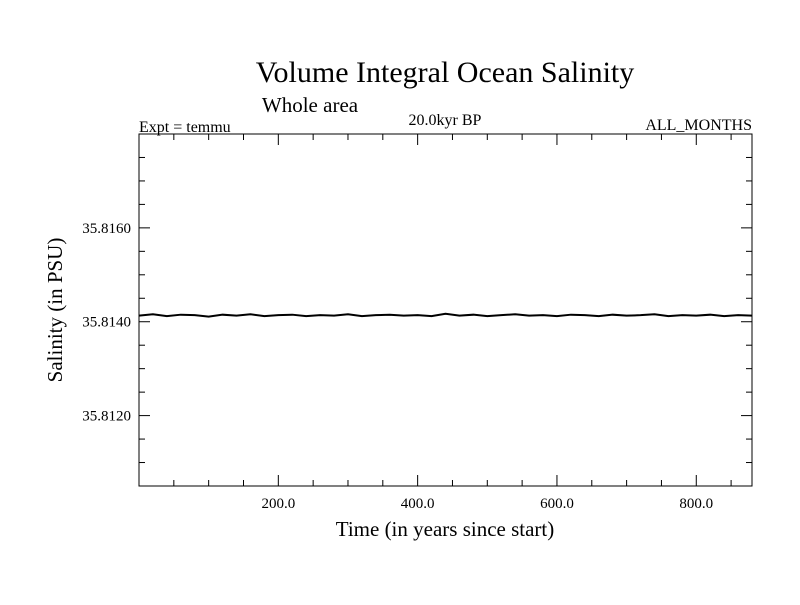 The width and height of the screenshot is (800, 605). What do you see at coordinates (445, 120) in the screenshot?
I see `time-period-label: 20.0kyr BP` at bounding box center [445, 120].